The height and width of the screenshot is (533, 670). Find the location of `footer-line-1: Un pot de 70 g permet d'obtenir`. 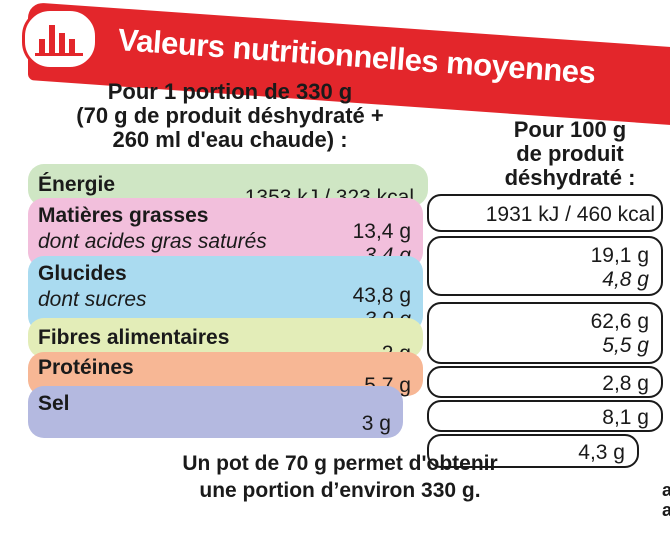

footer-line-1: Un pot de 70 g permet d'obtenir is located at coordinates (340, 463).